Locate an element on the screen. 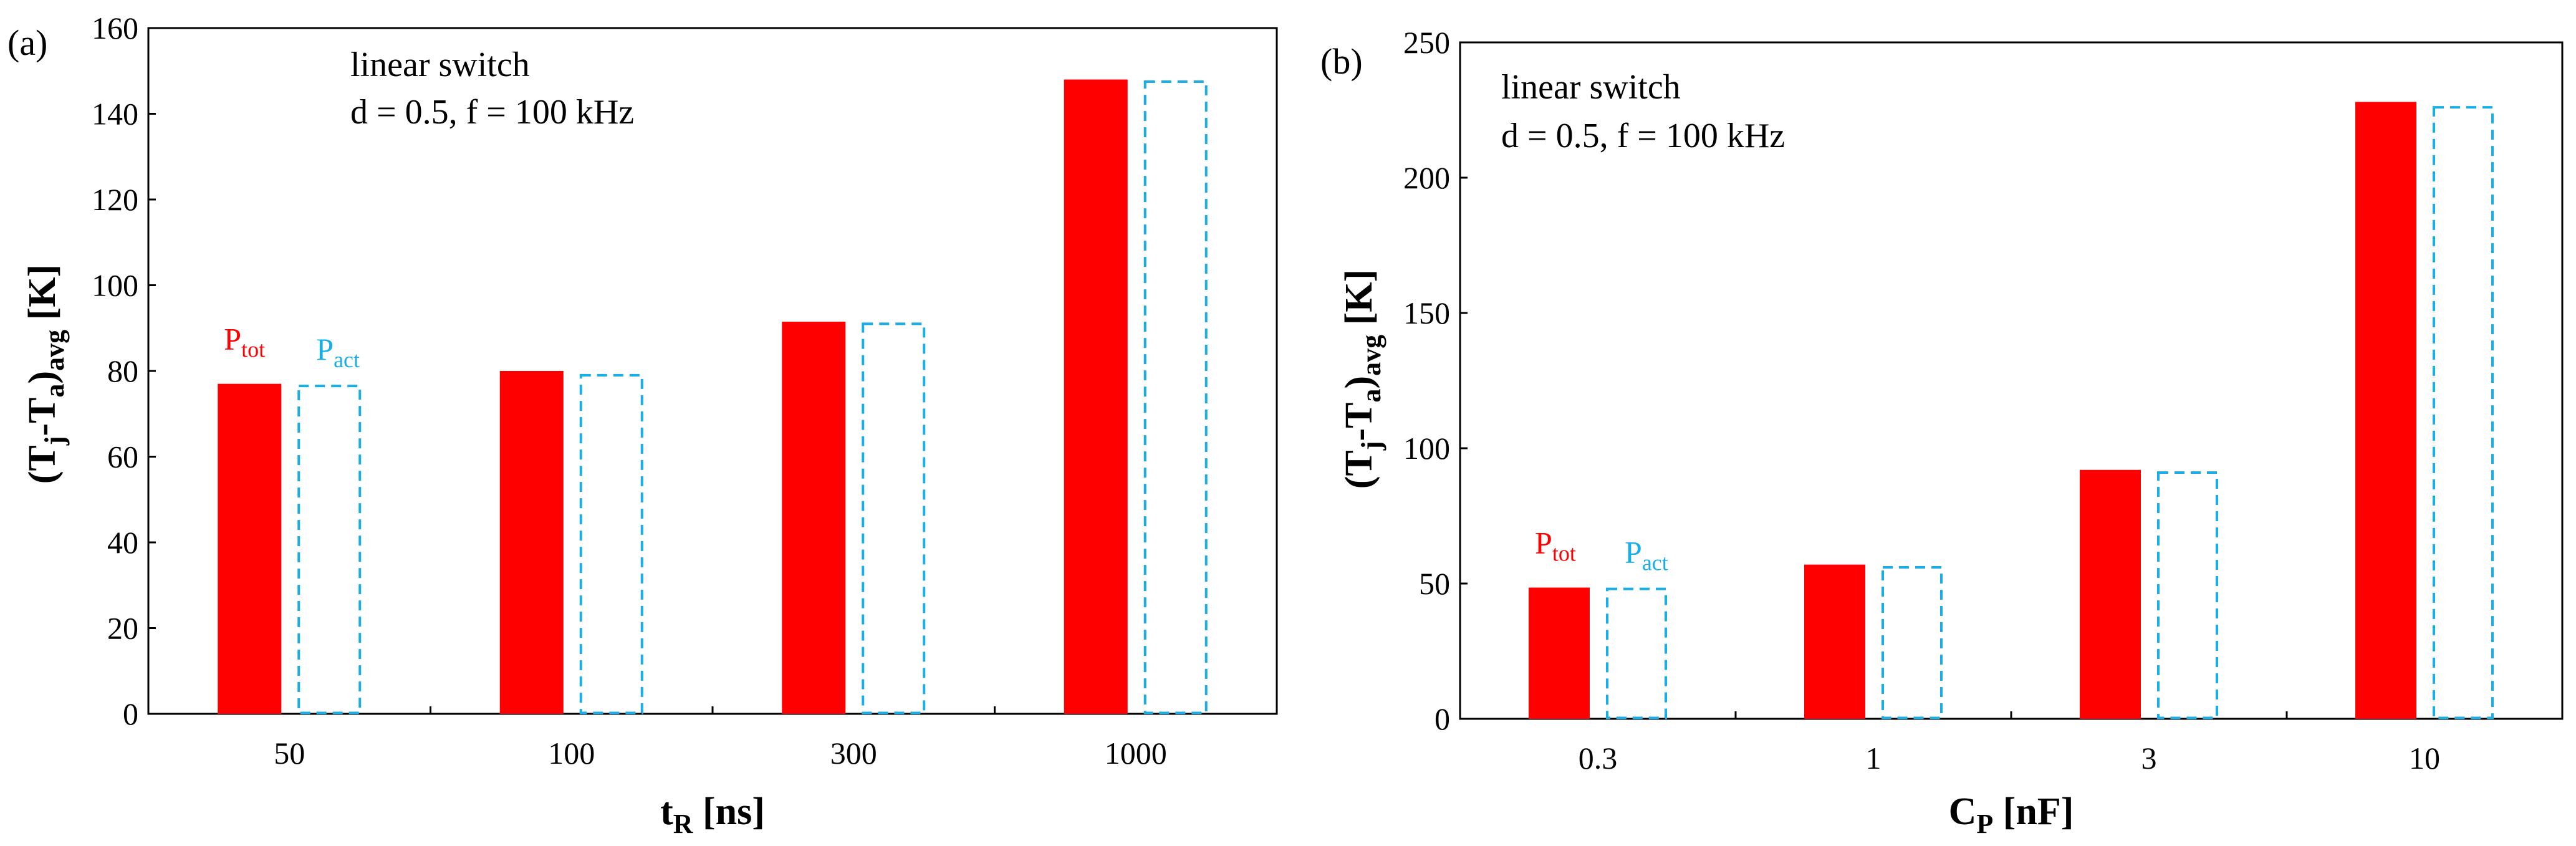 This screenshot has width=2576, height=846. y-axis-title-a: (Tj-Ta)avg [K] is located at coordinates (45, 374).